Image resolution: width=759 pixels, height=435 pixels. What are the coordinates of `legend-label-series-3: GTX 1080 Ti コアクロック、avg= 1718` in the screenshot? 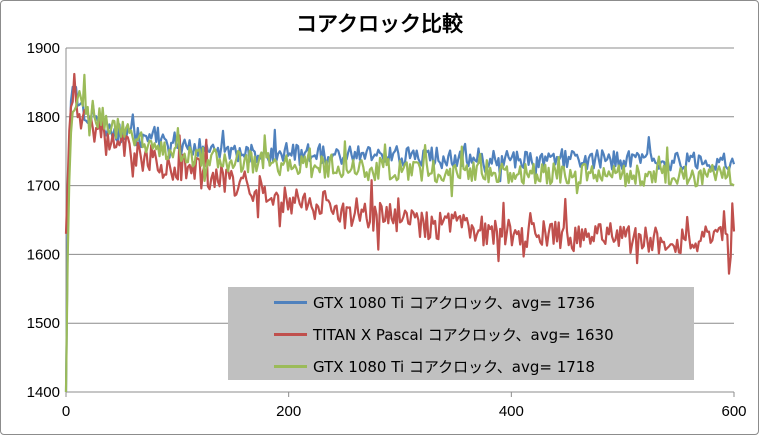 It's located at (454, 366).